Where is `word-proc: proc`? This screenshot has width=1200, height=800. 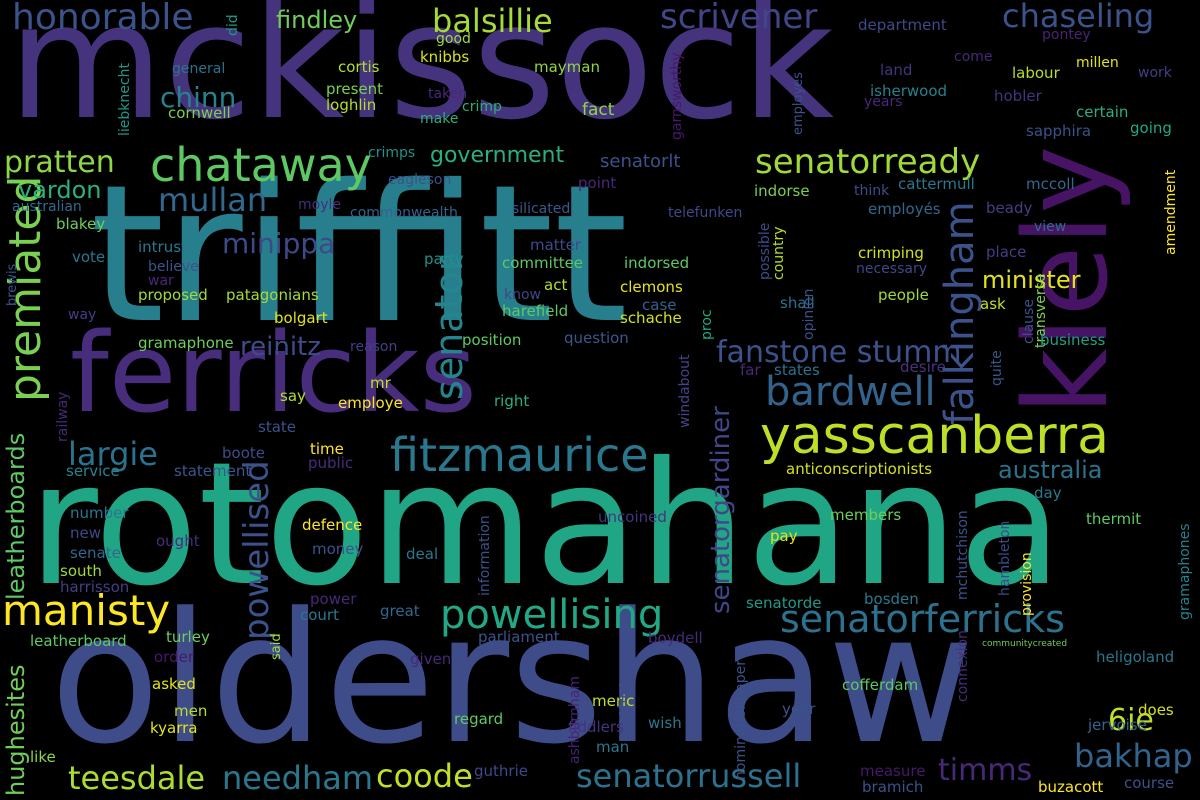
word-proc: proc is located at coordinates (707, 324).